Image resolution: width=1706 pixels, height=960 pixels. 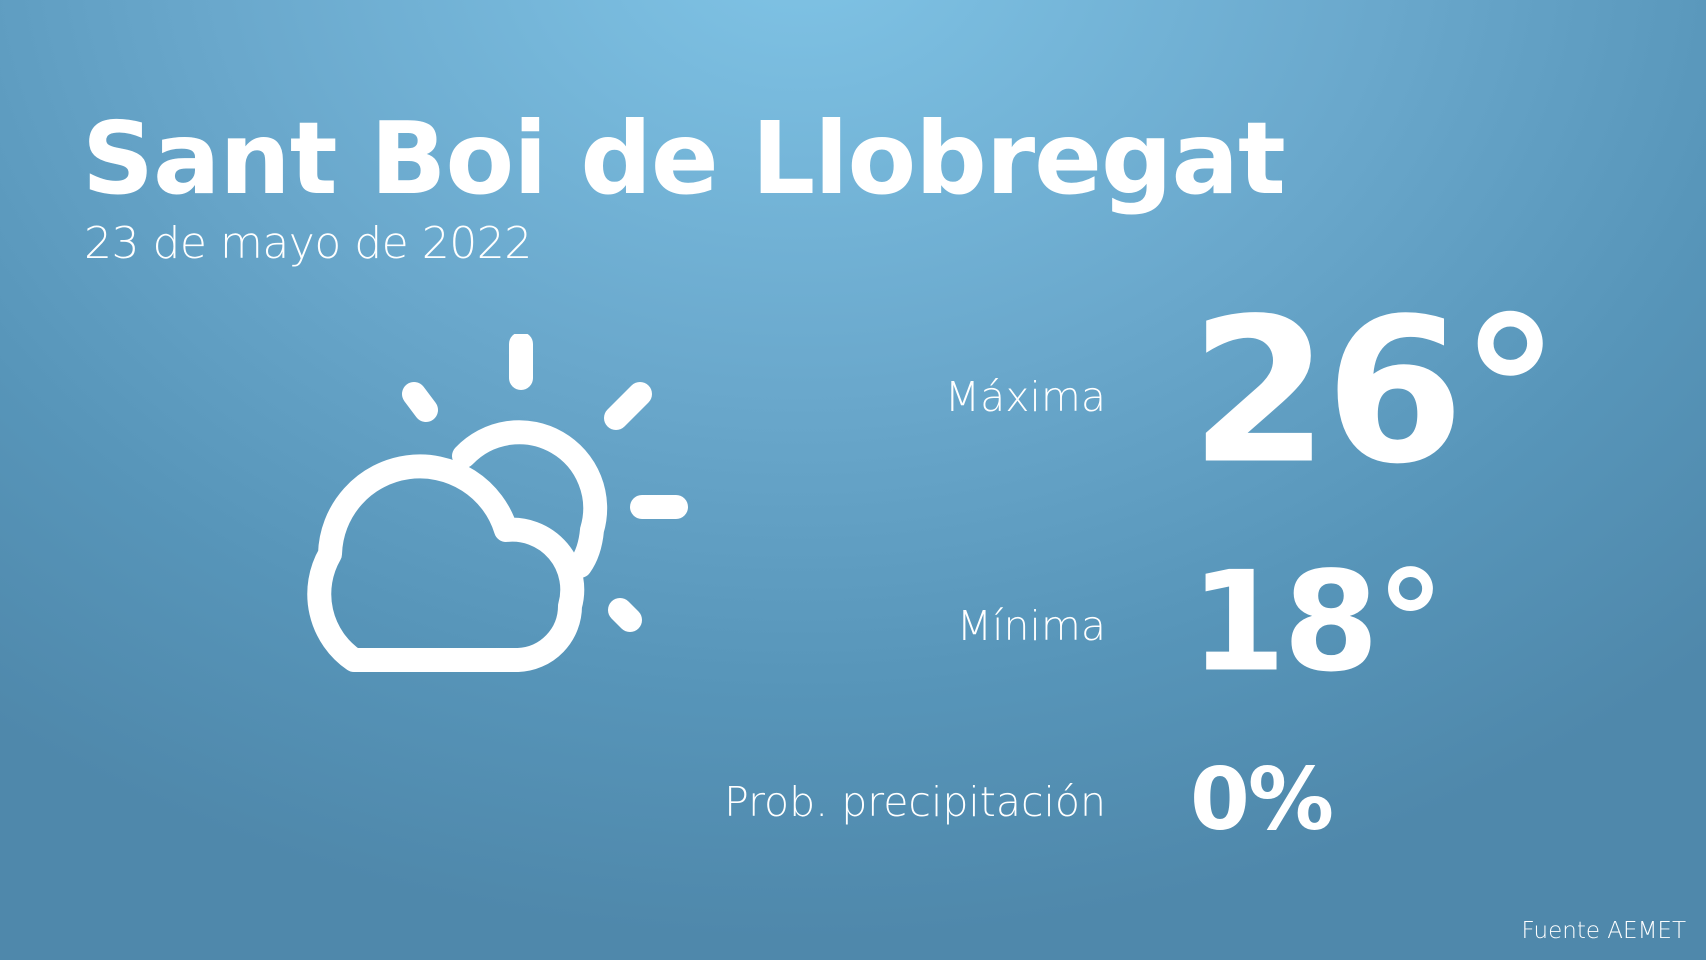 I want to click on partly-cloudy-icon, so click(x=497, y=503).